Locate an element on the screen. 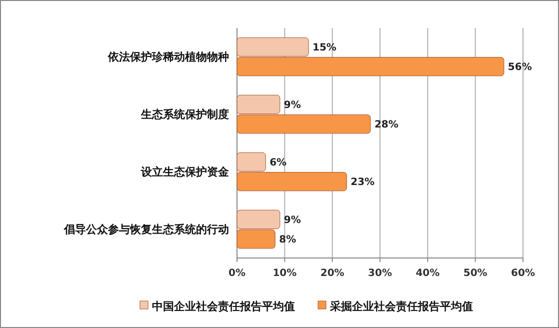  x-tick-label: 60% is located at coordinates (523, 273).